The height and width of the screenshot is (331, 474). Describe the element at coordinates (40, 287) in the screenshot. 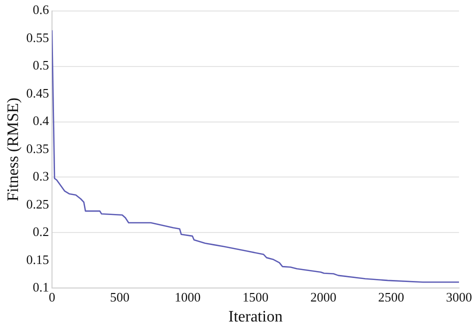

I see `y-tick-label: 0.1` at that location.